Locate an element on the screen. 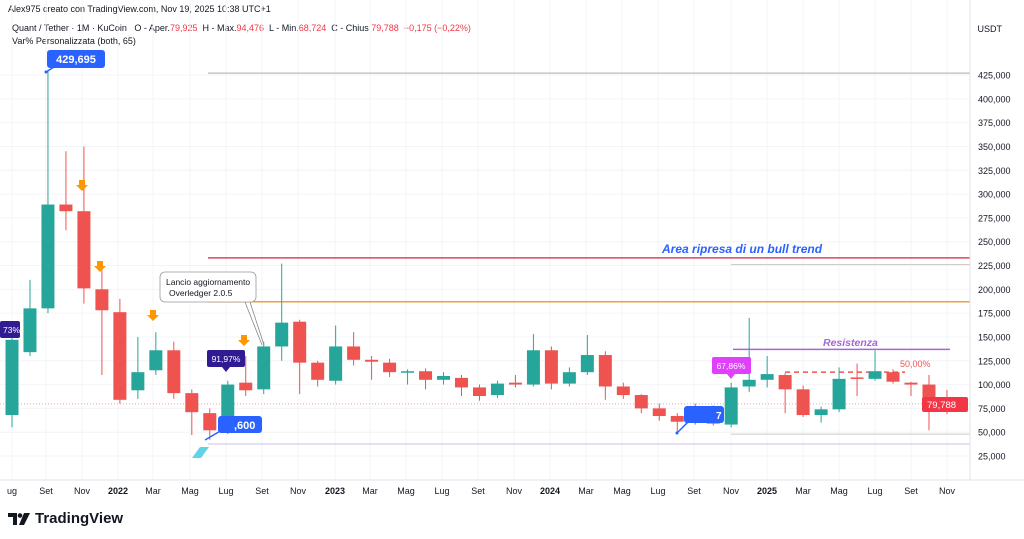  brand-name: TradingView is located at coordinates (79, 518).